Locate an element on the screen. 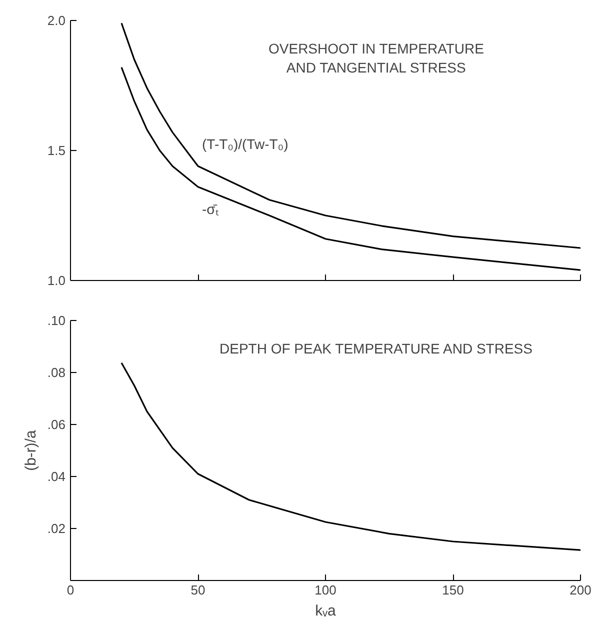  y-axis-title: (b-r)/a is located at coordinates (31, 450).